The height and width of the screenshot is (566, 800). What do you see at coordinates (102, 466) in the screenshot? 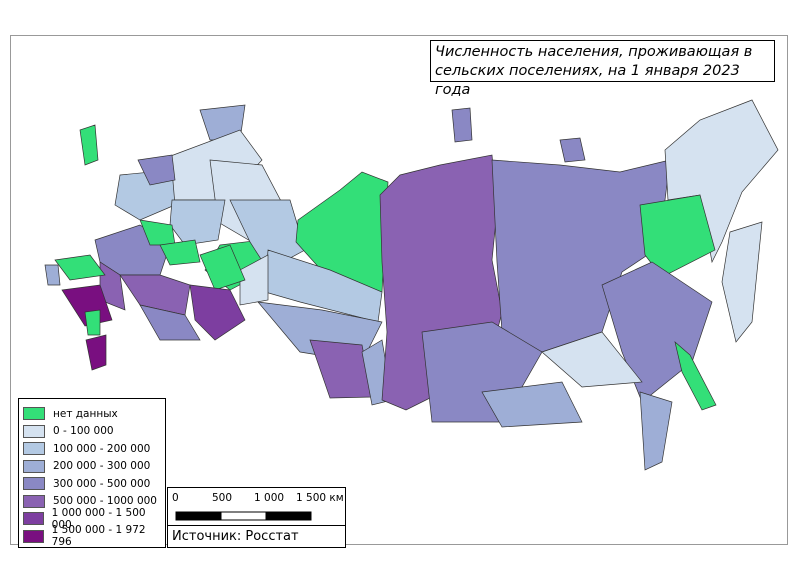
I see `legend-label: 200 000 - 300 000` at bounding box center [102, 466].